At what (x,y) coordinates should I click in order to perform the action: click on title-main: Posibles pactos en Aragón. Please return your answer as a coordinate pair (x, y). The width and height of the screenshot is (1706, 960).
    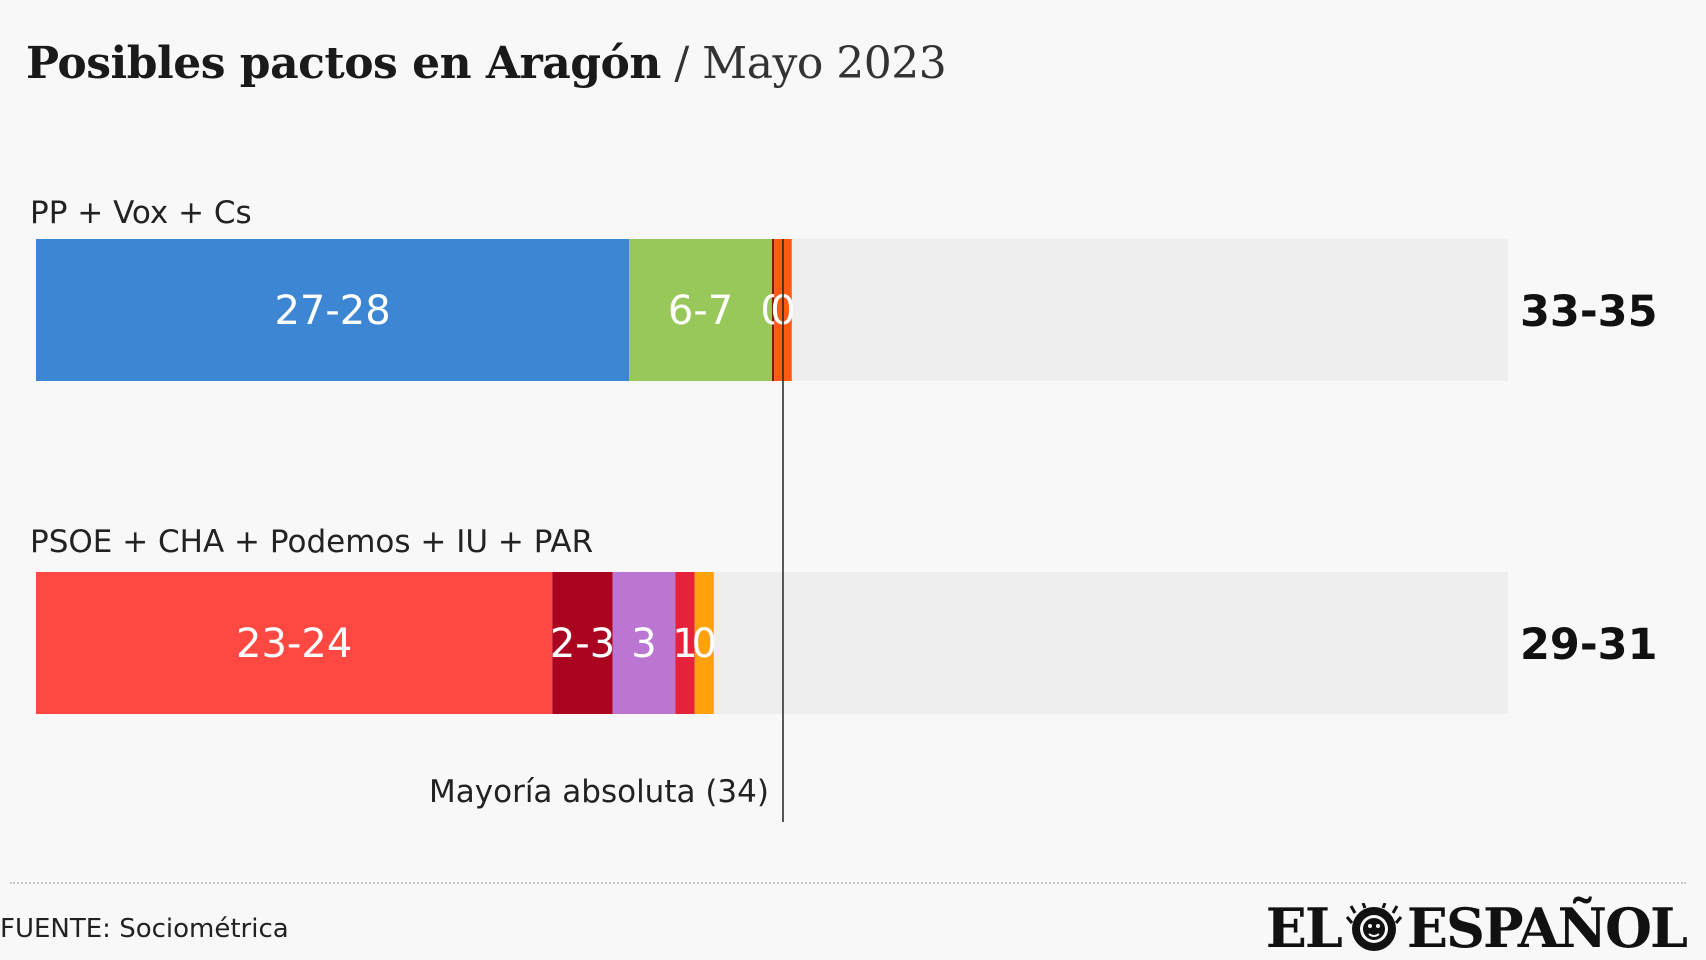
    Looking at the image, I should click on (343, 63).